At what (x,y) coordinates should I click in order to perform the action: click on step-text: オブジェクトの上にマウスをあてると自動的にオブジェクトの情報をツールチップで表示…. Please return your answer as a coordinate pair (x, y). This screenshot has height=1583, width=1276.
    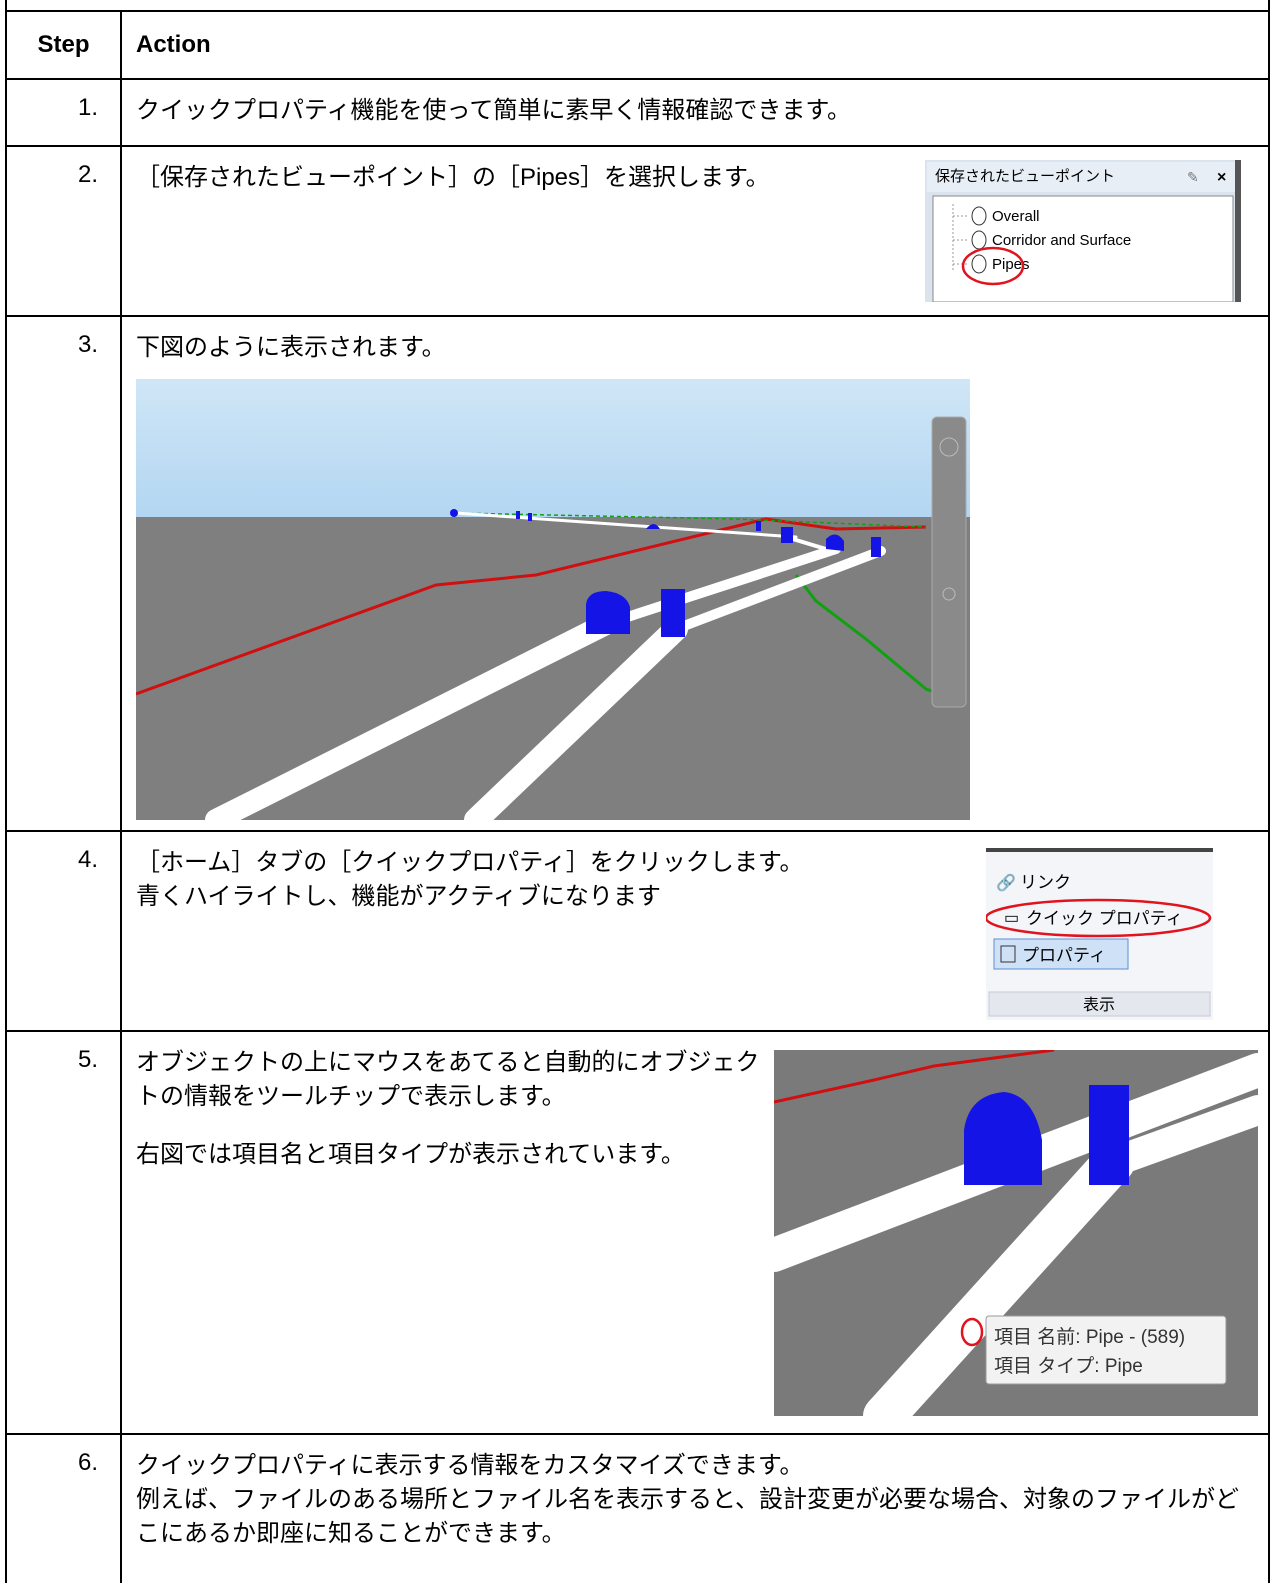
    Looking at the image, I should click on (448, 1079).